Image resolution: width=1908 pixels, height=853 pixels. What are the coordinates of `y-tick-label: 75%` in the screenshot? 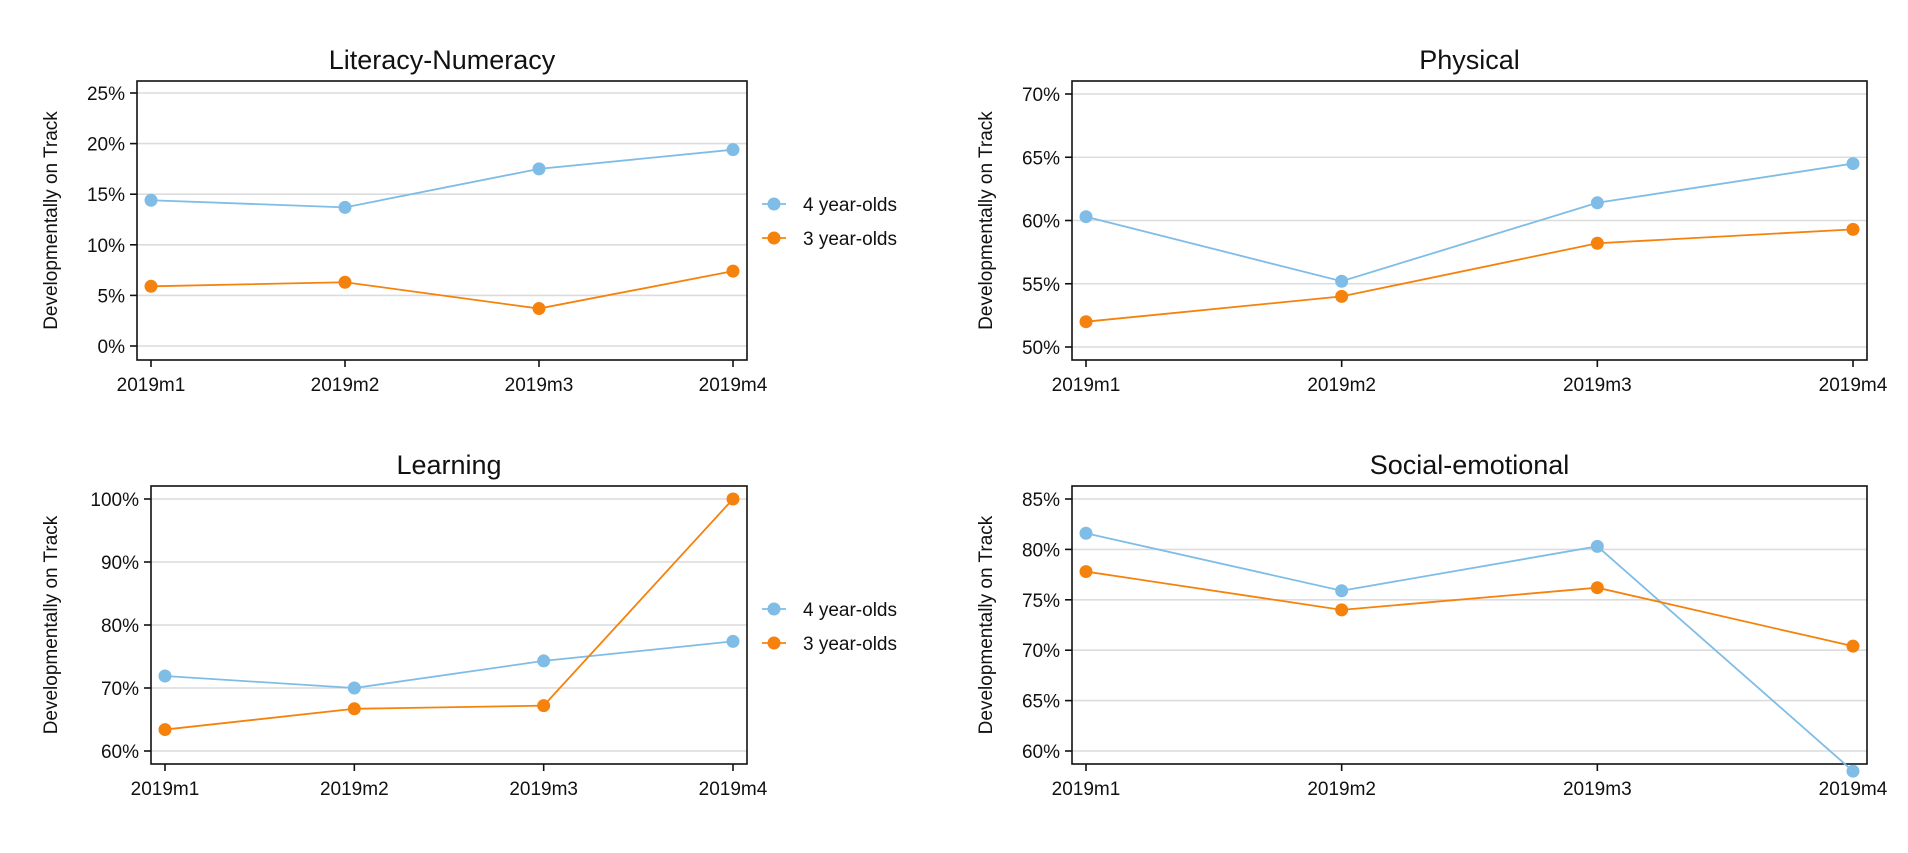 It's located at (1041, 601).